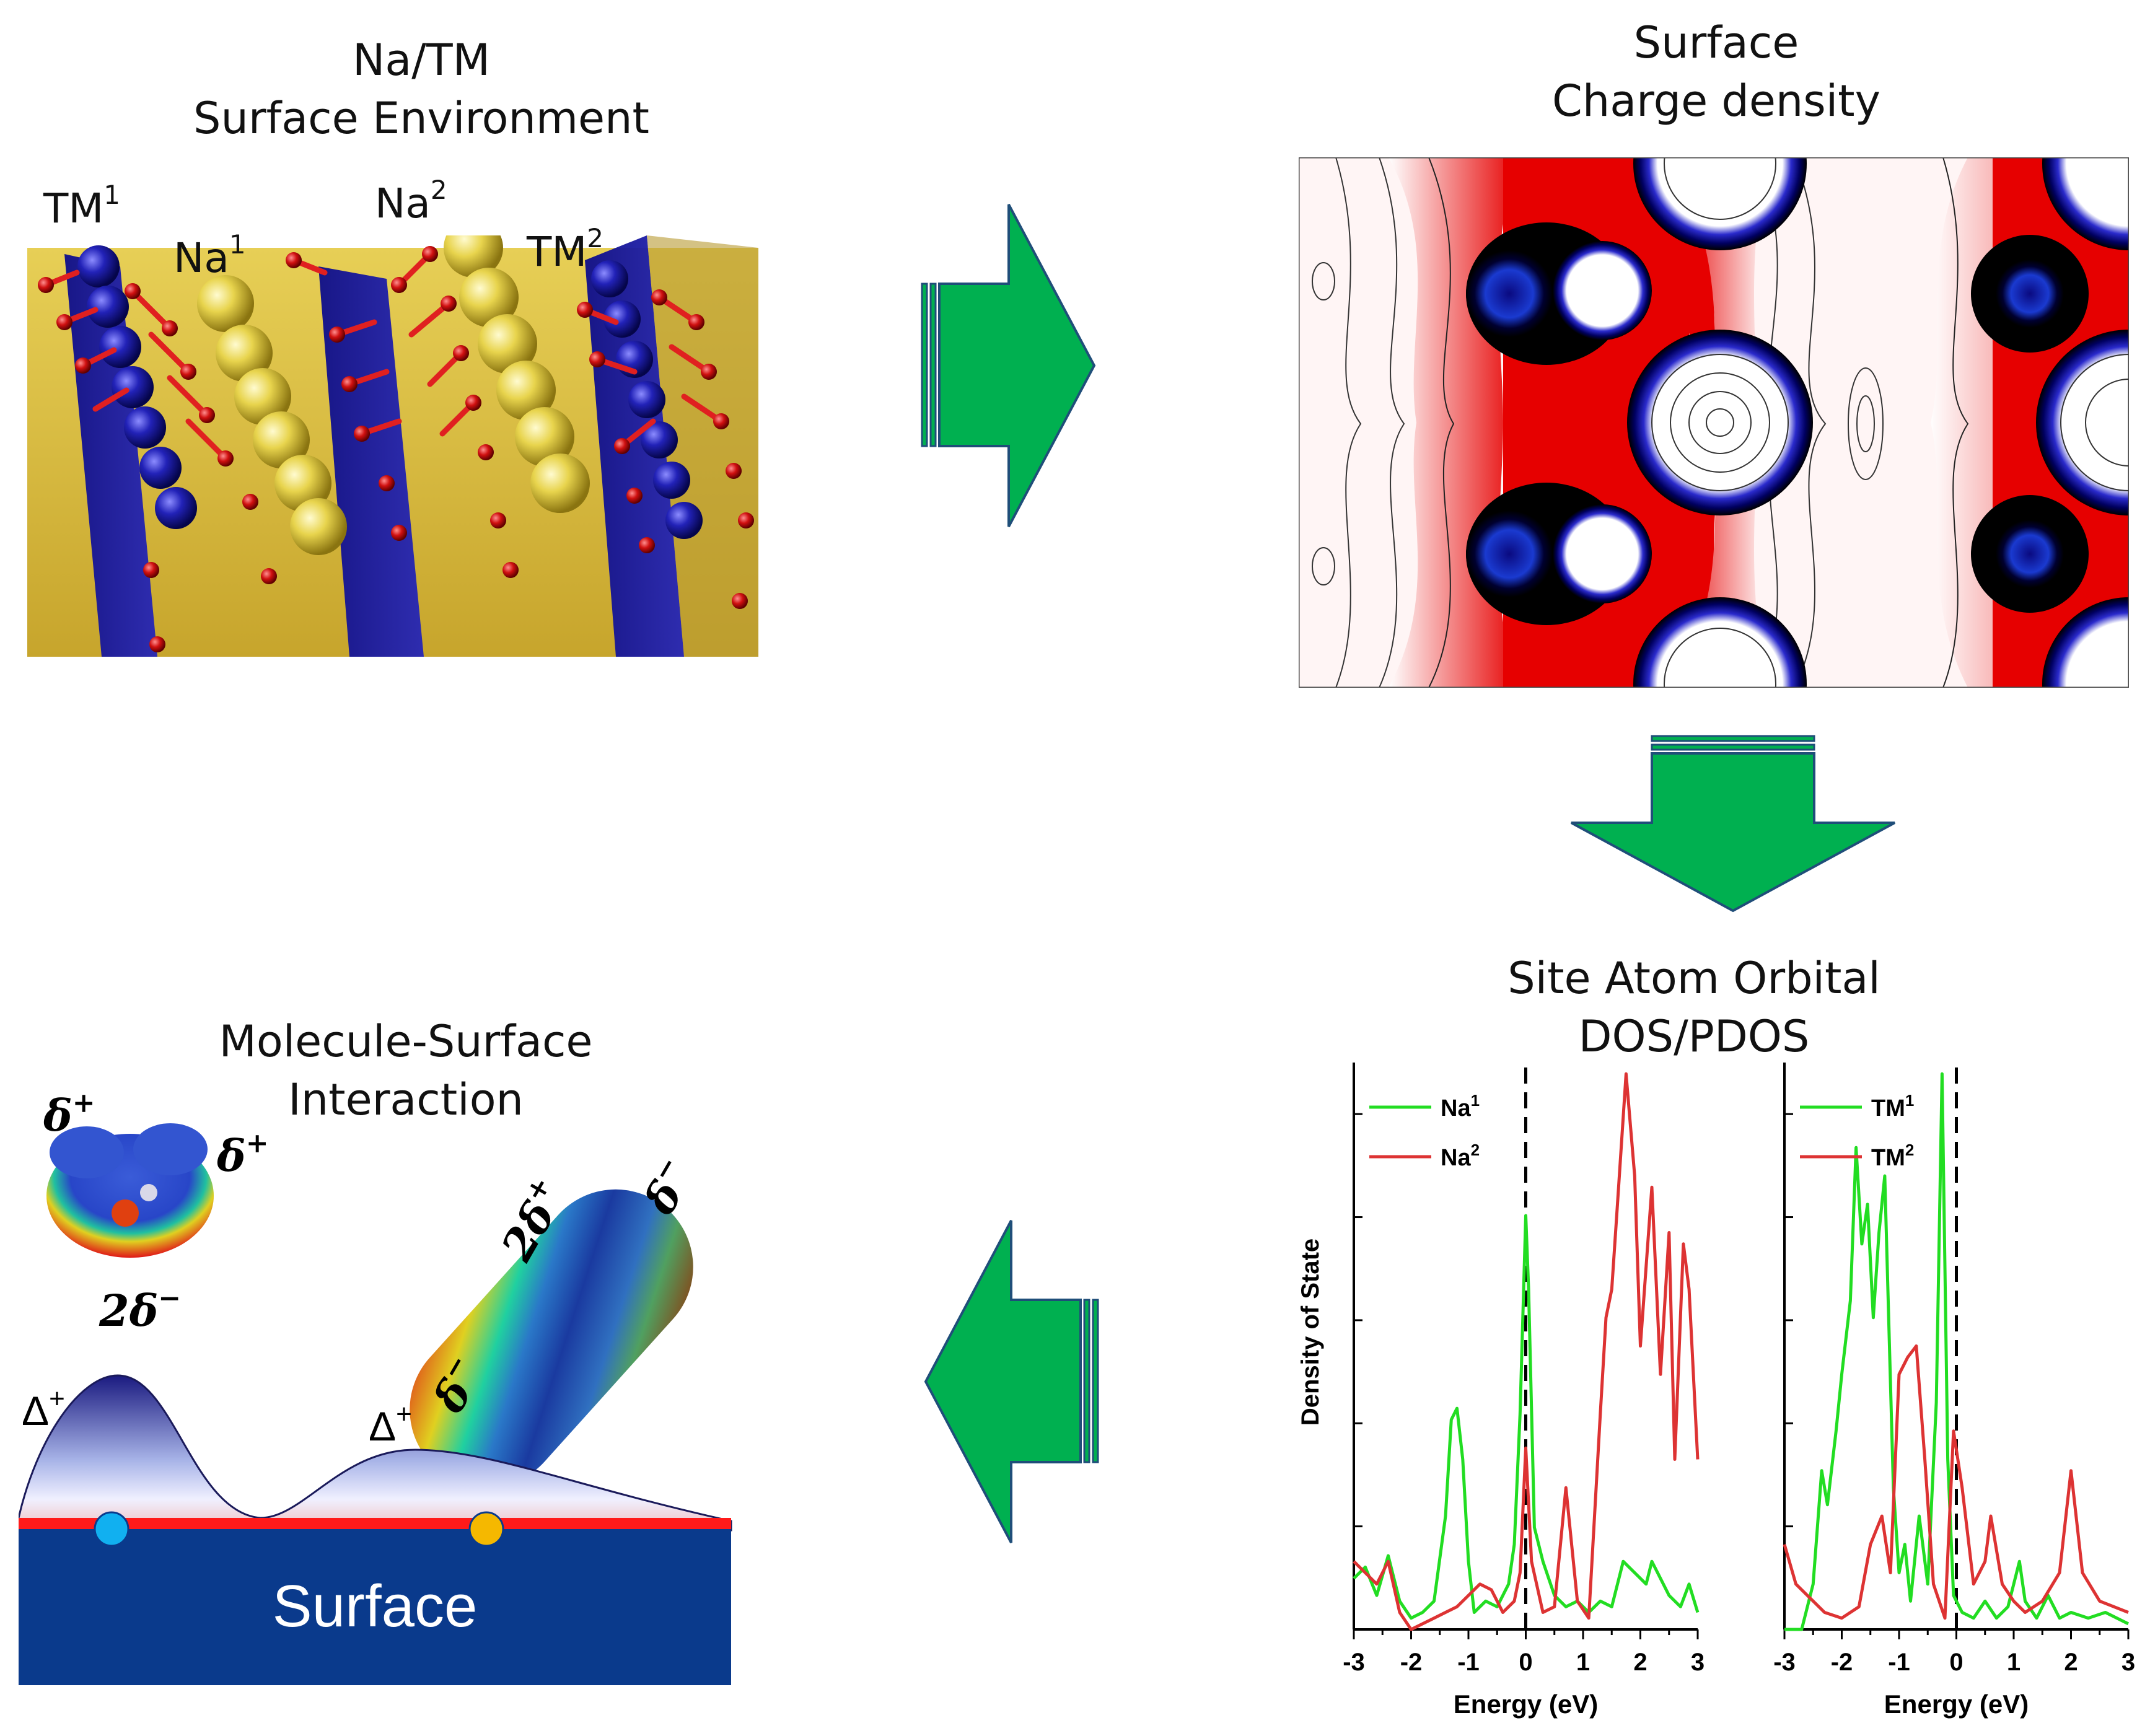  Describe the element at coordinates (1733, 824) in the screenshot. I see `arrow-down` at that location.